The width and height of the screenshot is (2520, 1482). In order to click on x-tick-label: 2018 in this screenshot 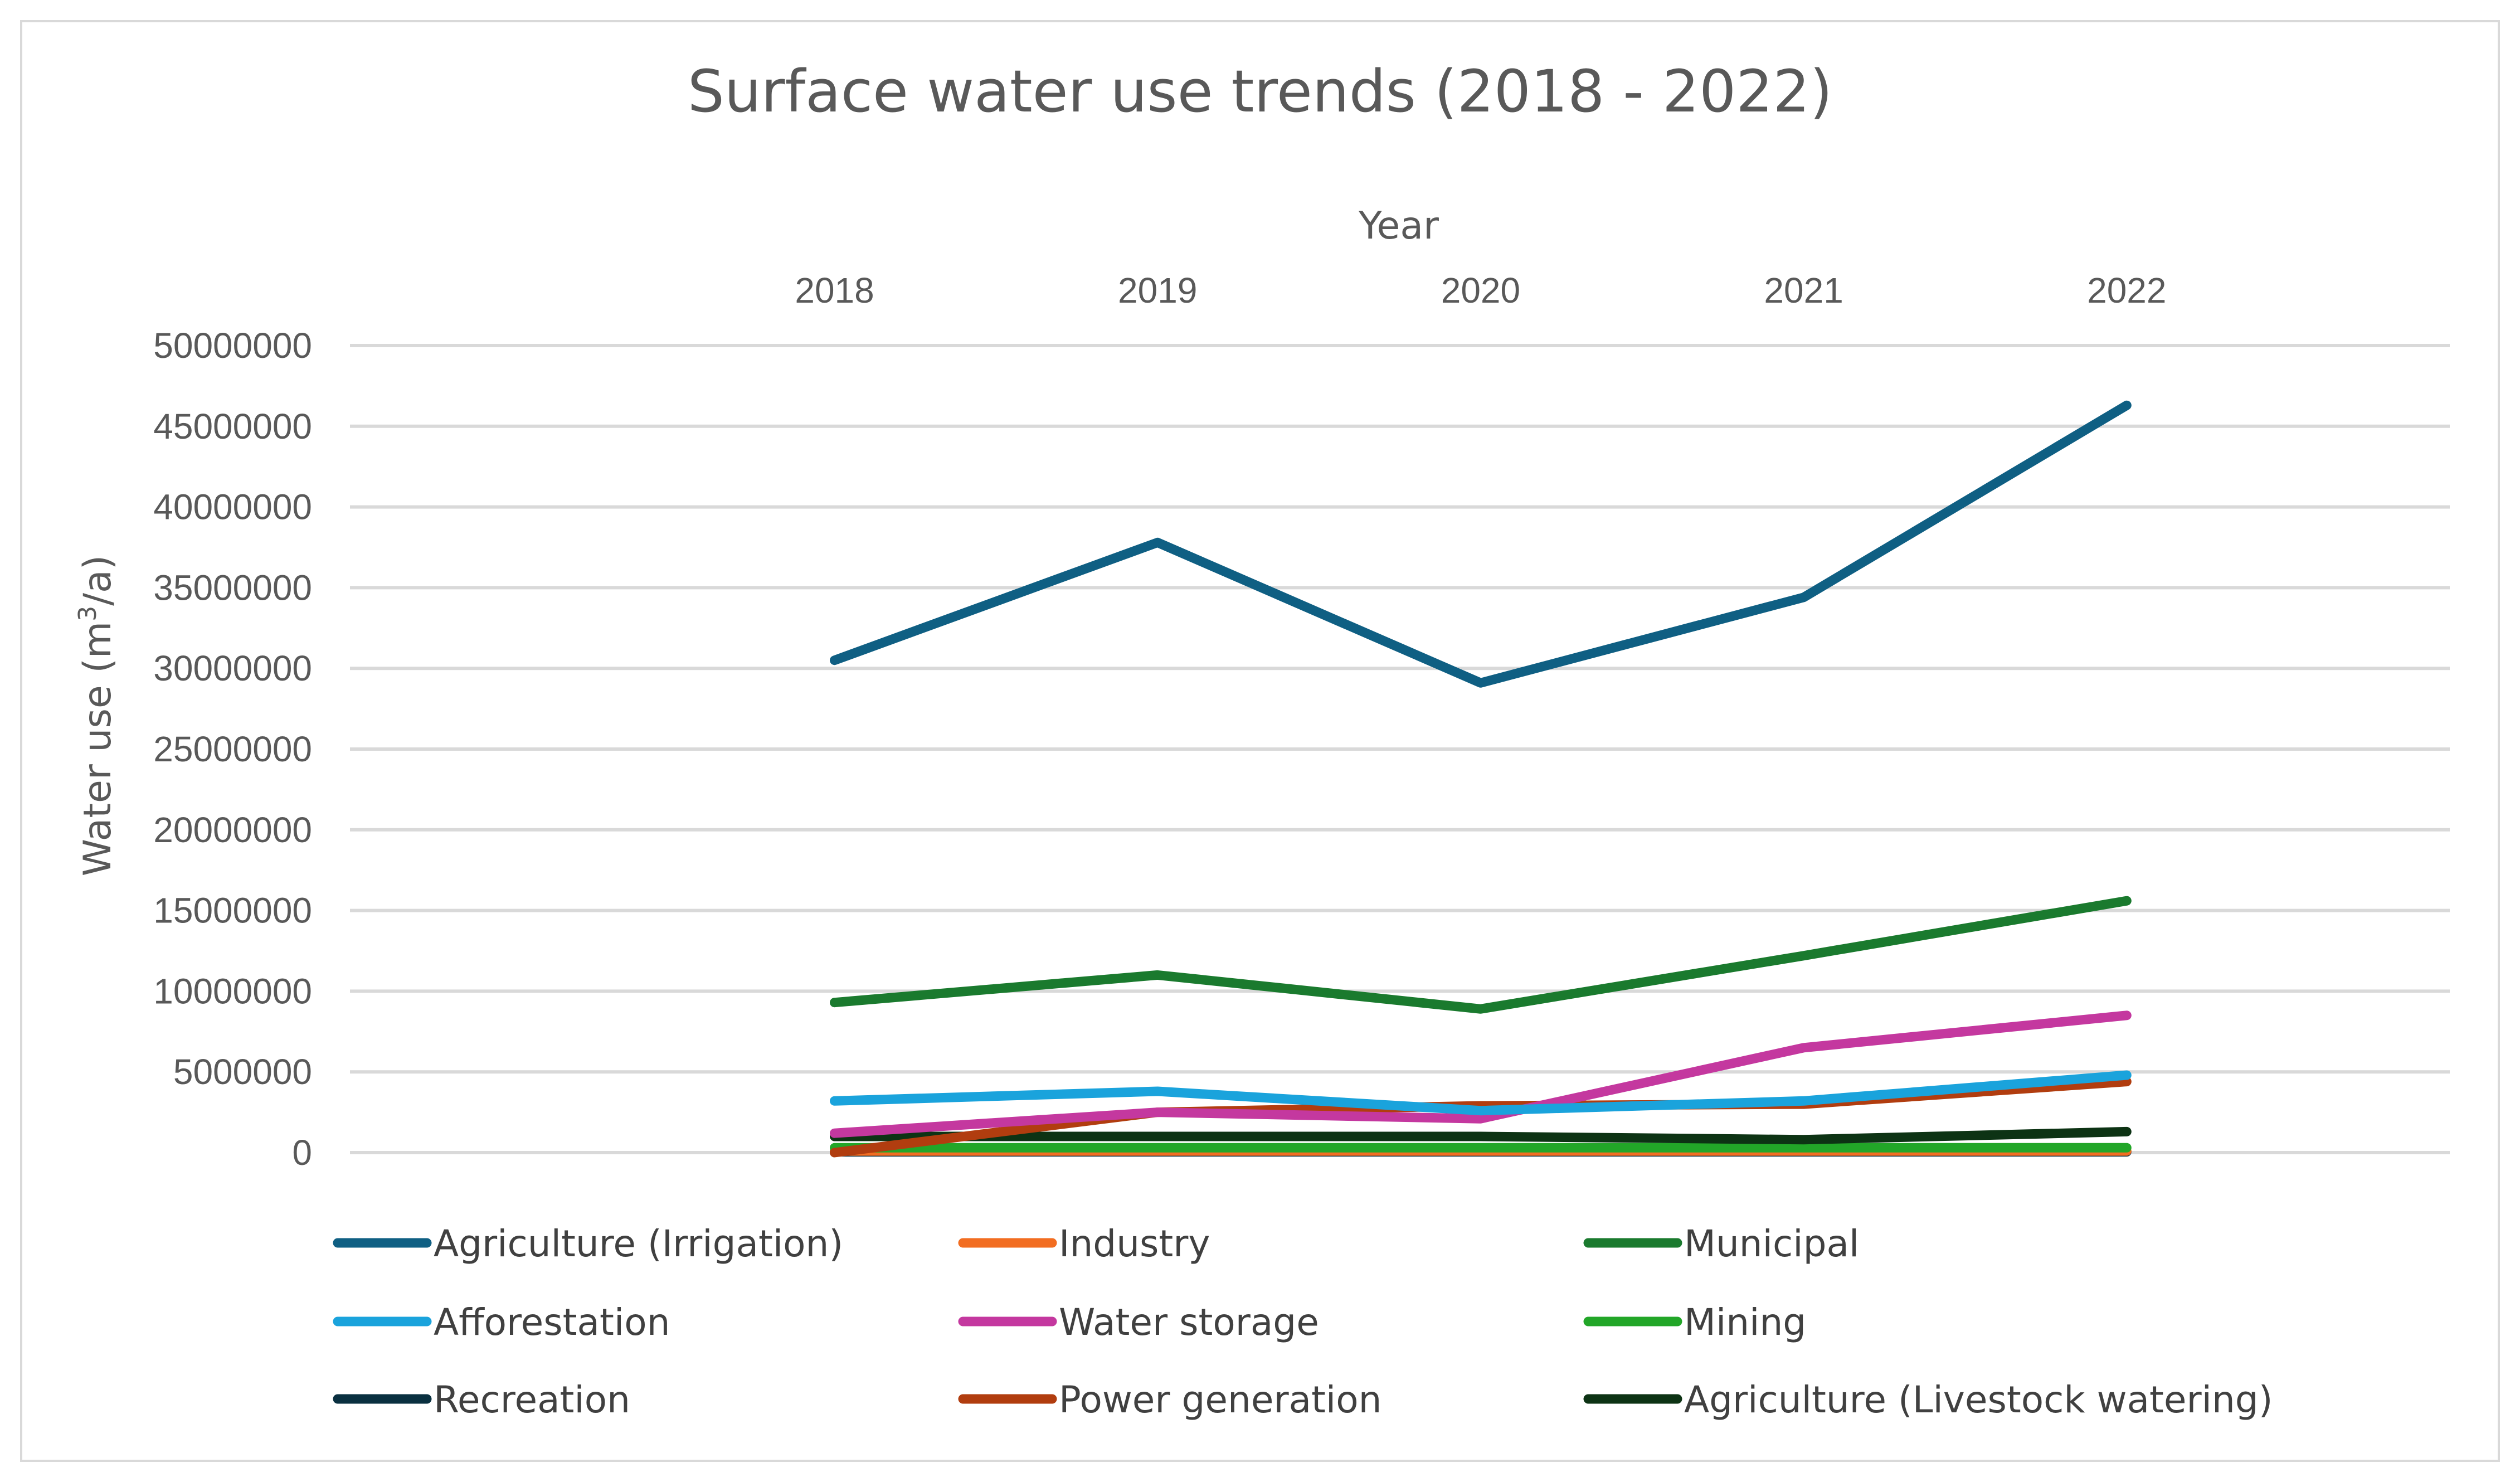, I will do `click(834, 290)`.